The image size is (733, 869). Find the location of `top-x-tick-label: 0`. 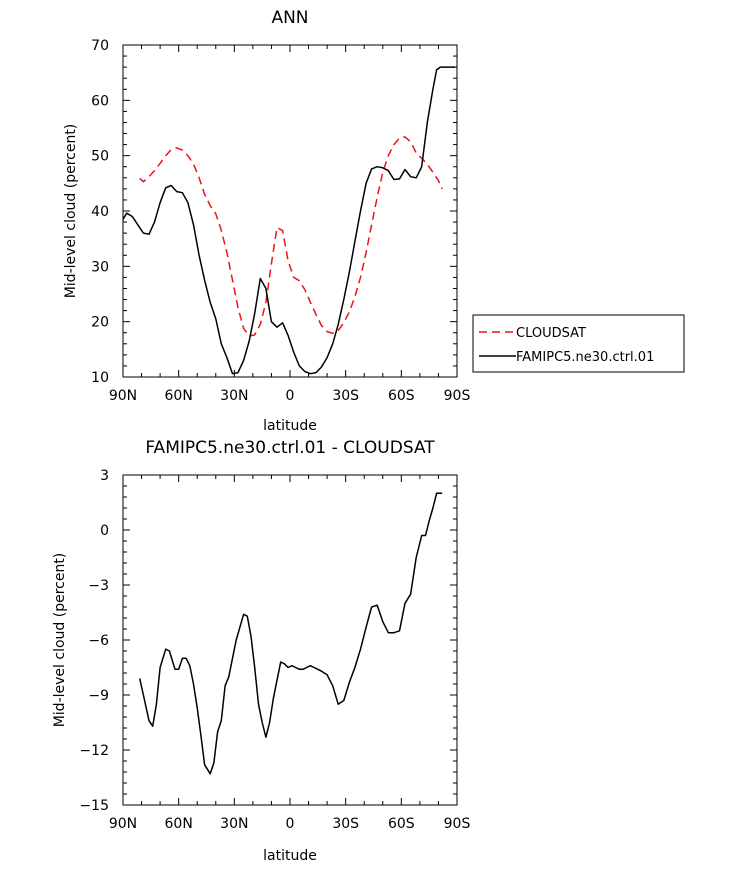

top-x-tick-label: 0 is located at coordinates (290, 396).